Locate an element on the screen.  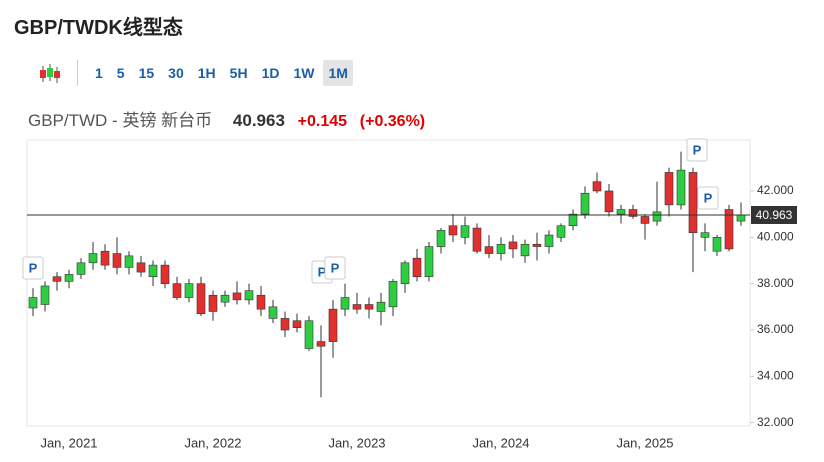
toolbar: 1 5 15 30 1H 5H 1D 1W 1M is located at coordinates (204, 74).